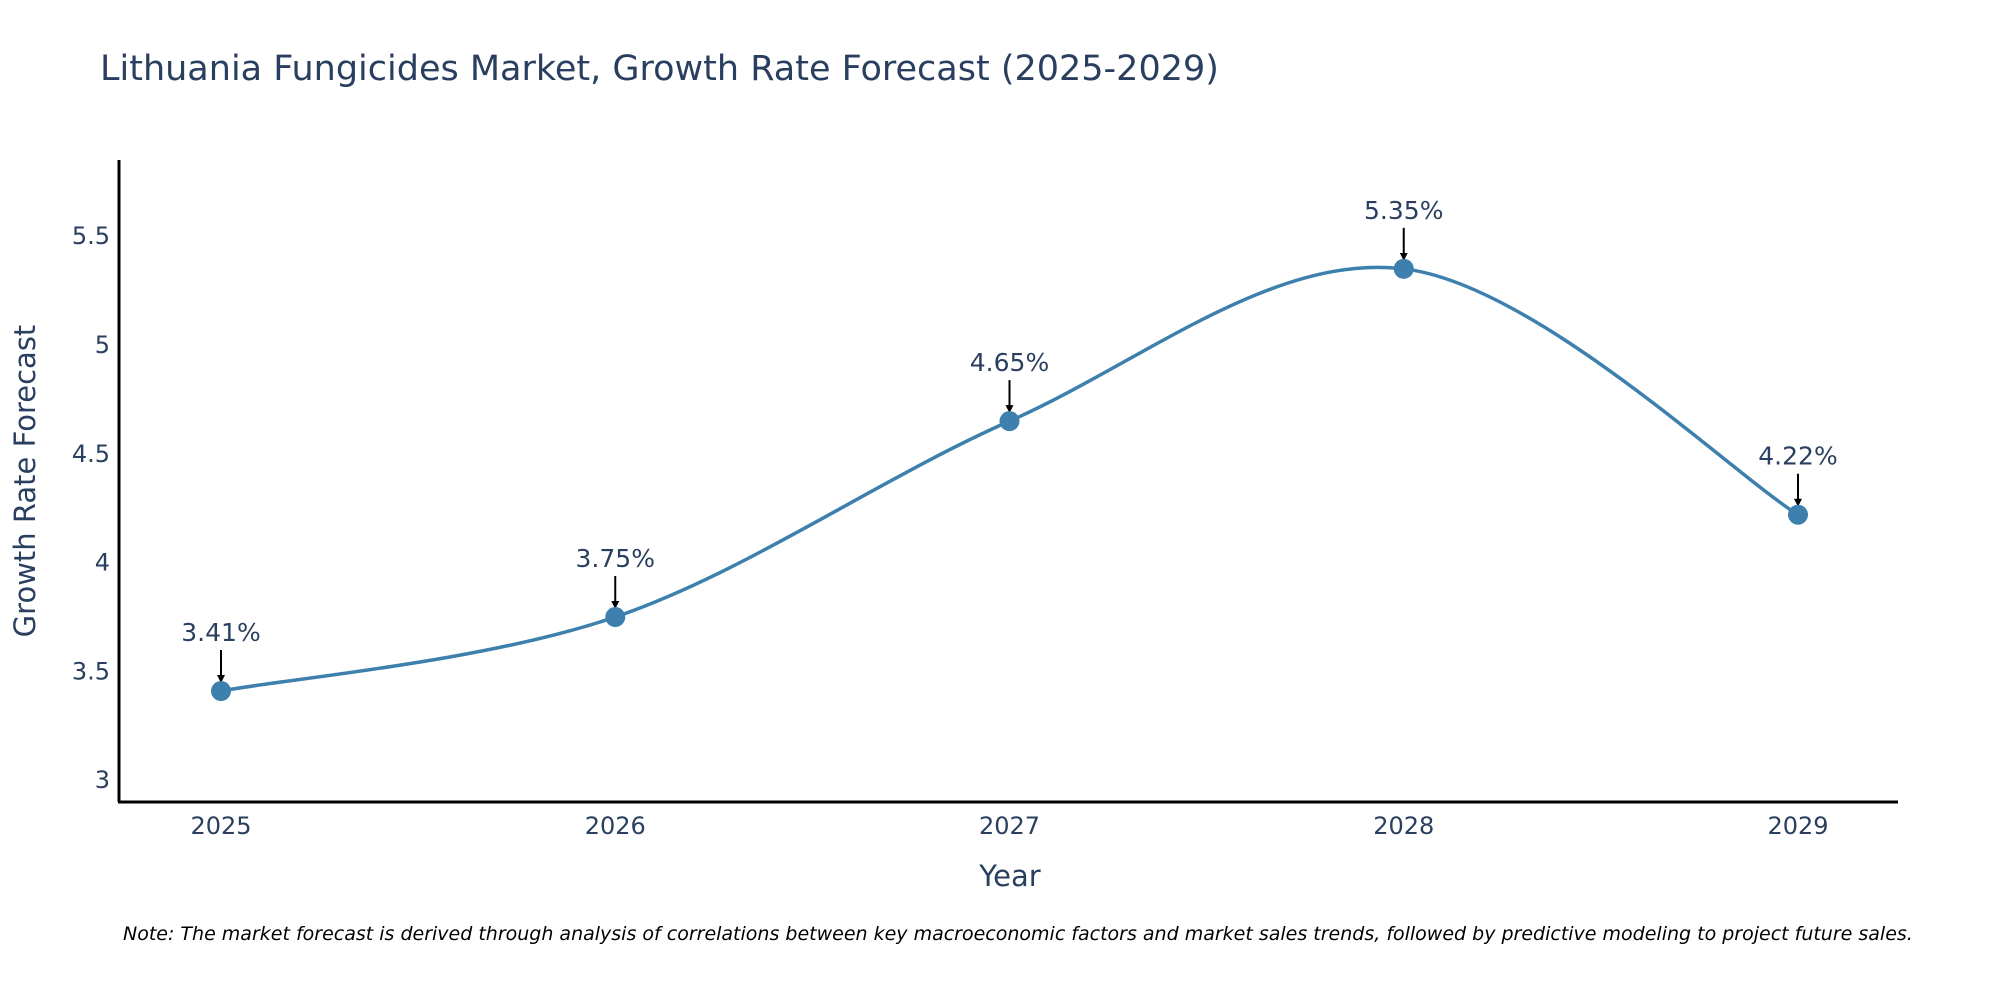 This screenshot has height=1000, width=2000. Describe the element at coordinates (91, 454) in the screenshot. I see `y-tick-label: 4.5` at that location.